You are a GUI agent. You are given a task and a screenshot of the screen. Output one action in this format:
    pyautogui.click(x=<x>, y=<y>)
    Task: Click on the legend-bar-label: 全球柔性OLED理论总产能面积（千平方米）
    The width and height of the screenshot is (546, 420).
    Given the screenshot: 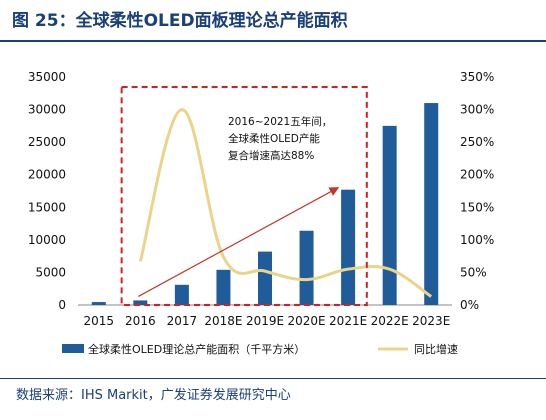 What is the action you would take?
    pyautogui.click(x=196, y=349)
    